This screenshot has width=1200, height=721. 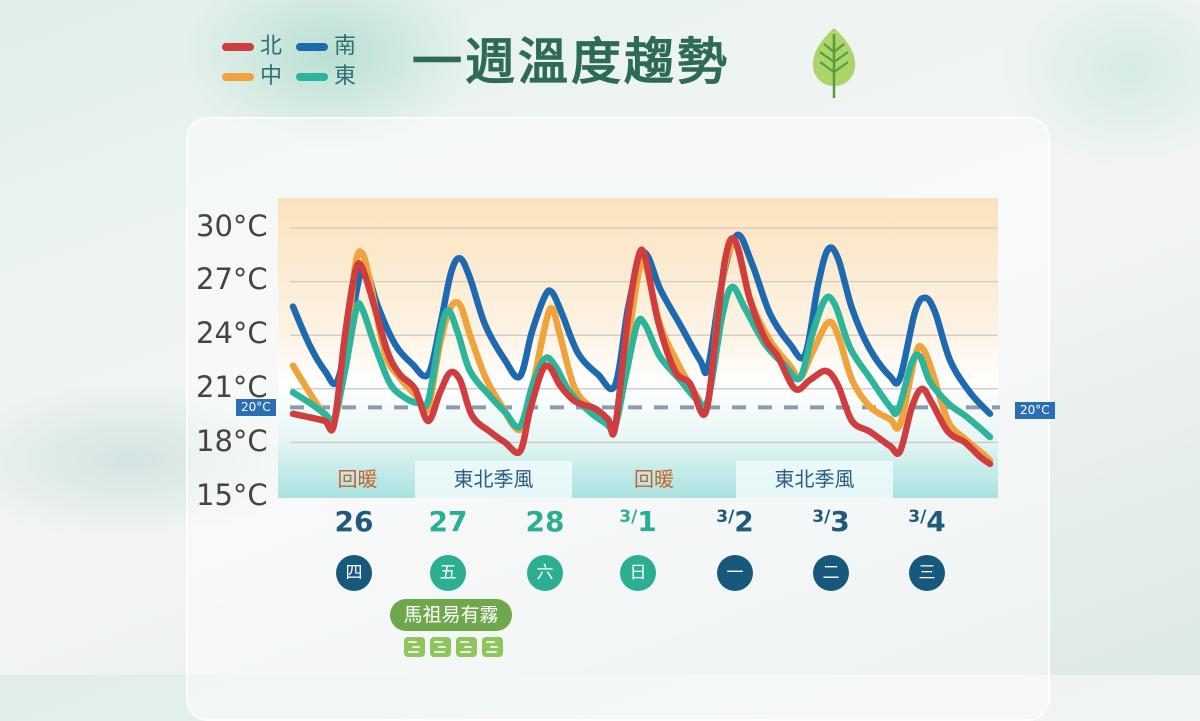 I want to click on legend-item-south: 南, so click(x=326, y=47).